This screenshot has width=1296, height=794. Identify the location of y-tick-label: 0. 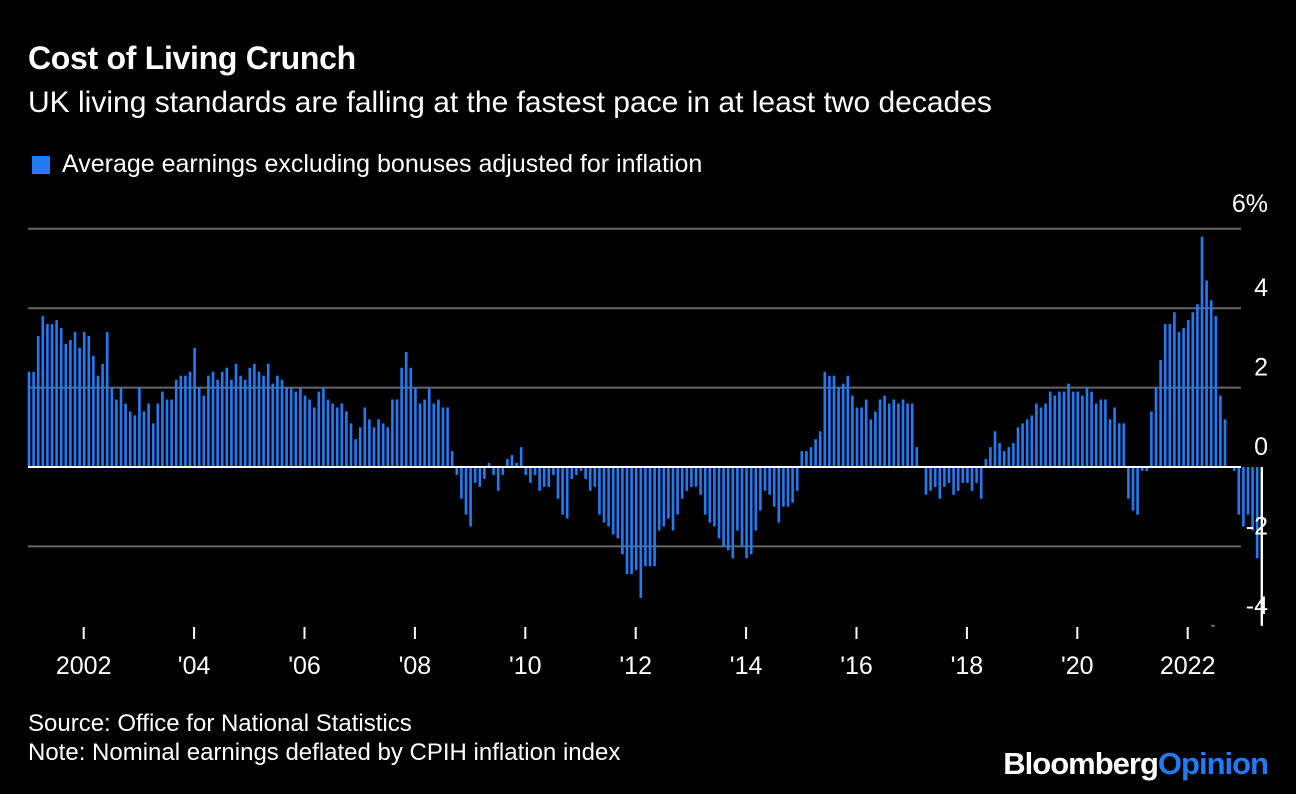
(1261, 447).